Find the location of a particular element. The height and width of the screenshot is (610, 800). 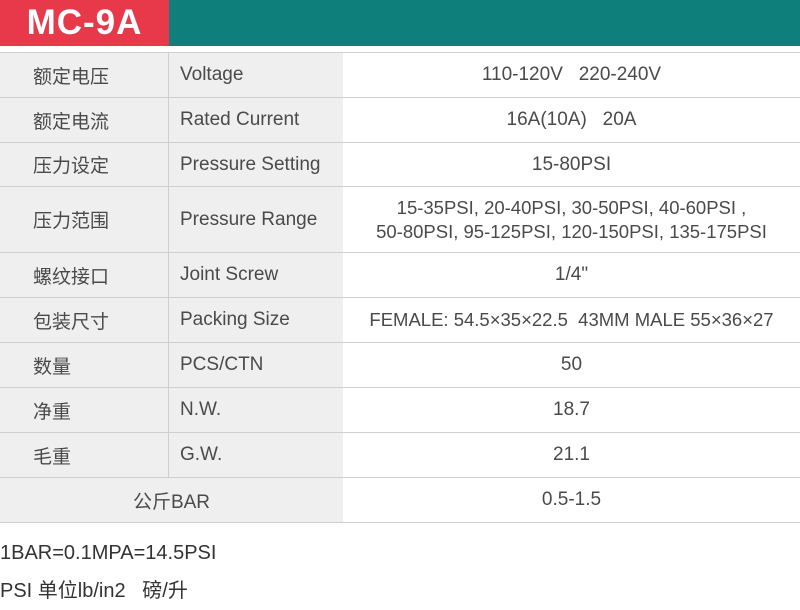

row-label-cn: 数量 is located at coordinates (84, 365).